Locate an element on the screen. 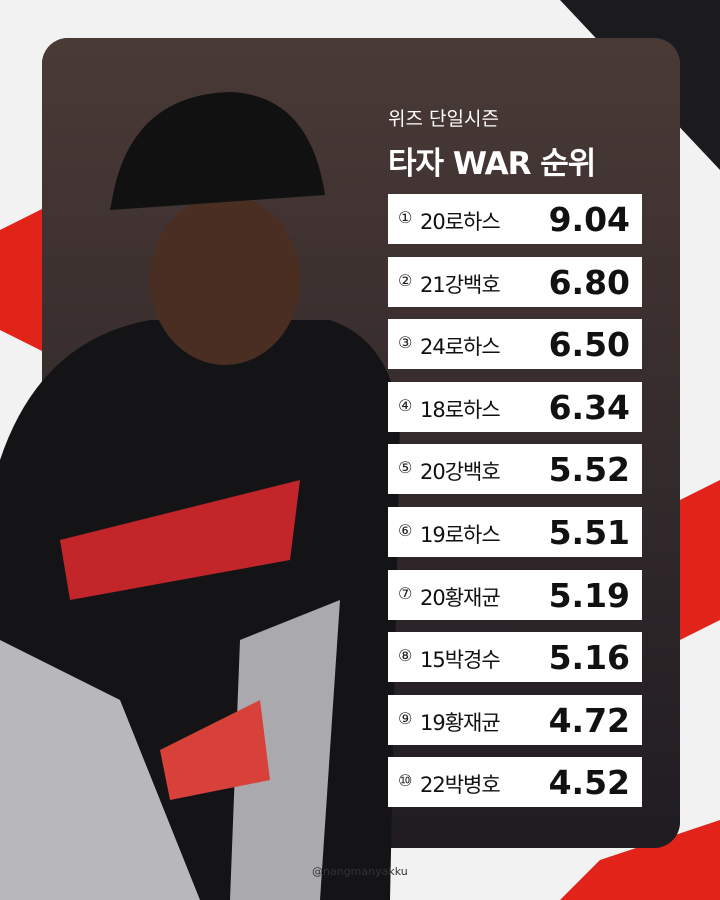 This screenshot has width=720, height=900. rank: ② is located at coordinates (405, 280).